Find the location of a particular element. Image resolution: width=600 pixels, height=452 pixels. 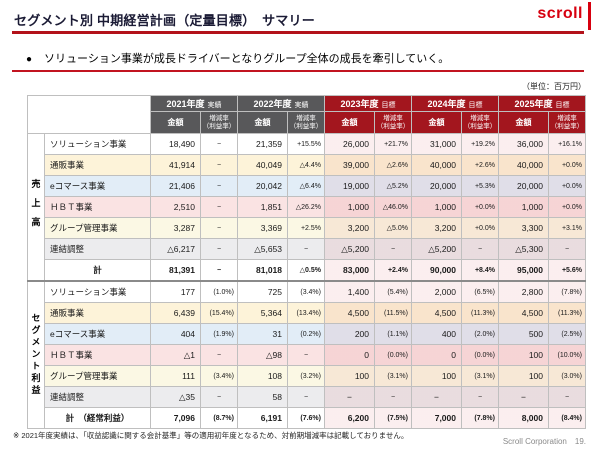

row-label: ソリューション事業 is located at coordinates (97, 144).